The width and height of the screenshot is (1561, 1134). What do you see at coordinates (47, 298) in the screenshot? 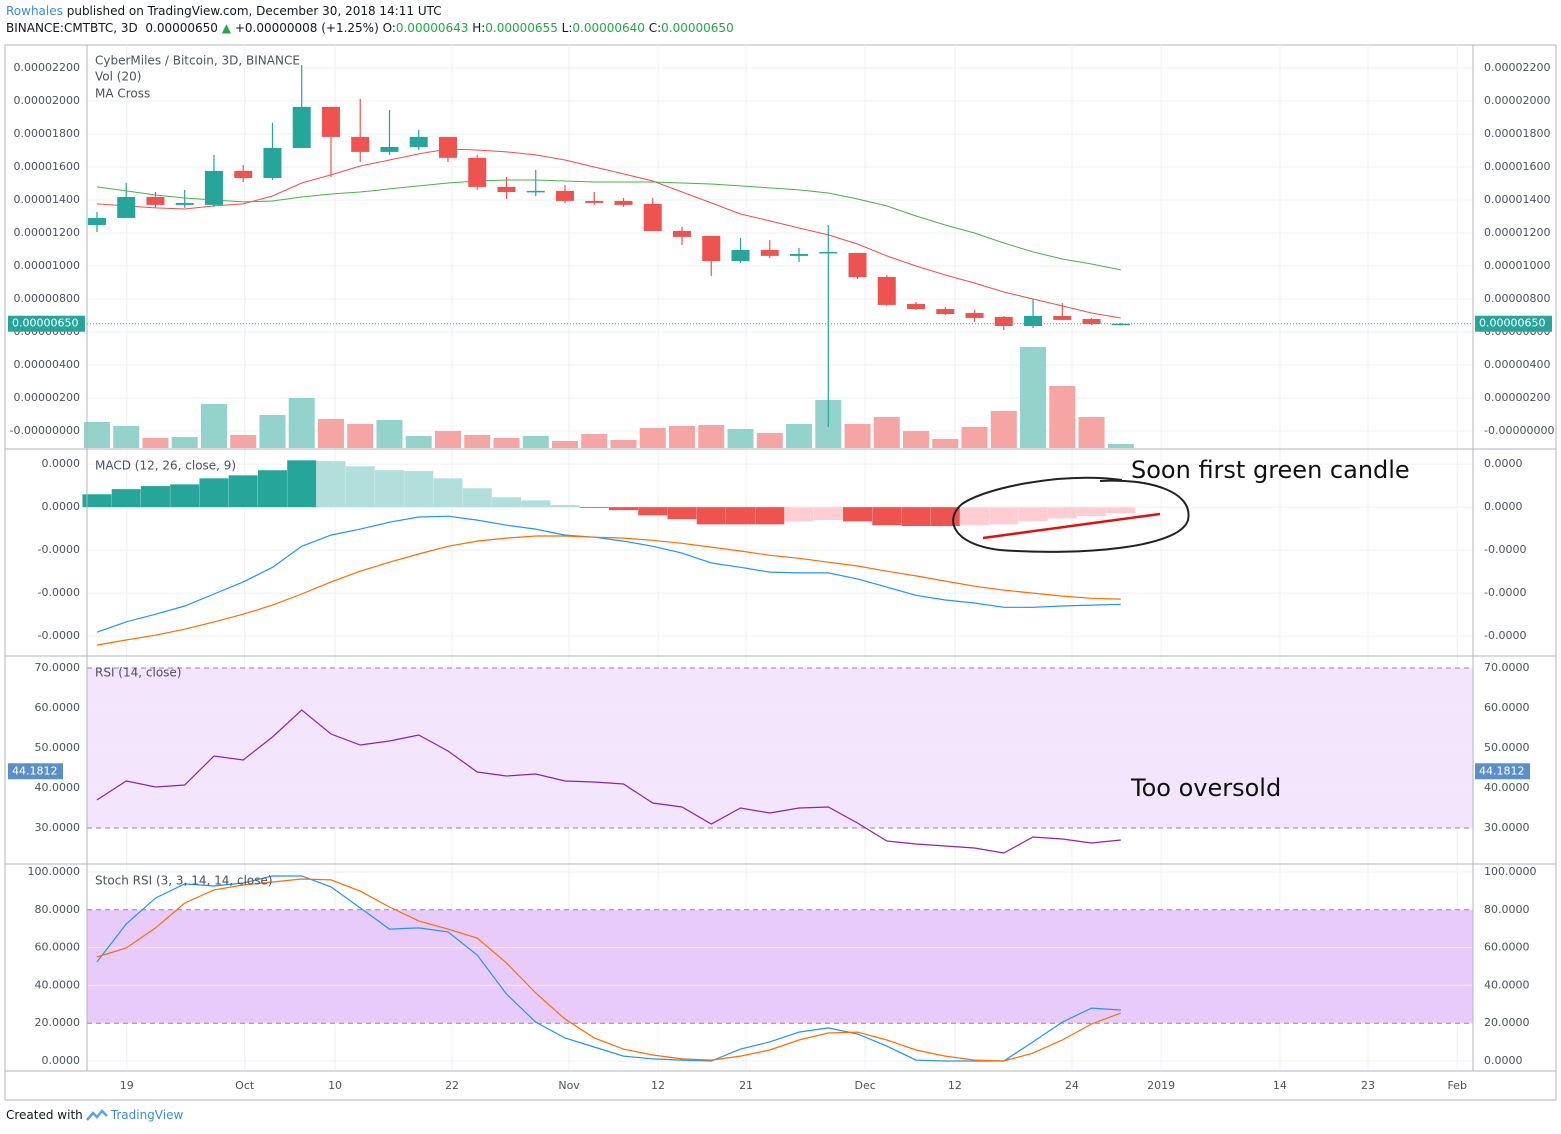
I see `y-tick-label: 0.00000800` at bounding box center [47, 298].